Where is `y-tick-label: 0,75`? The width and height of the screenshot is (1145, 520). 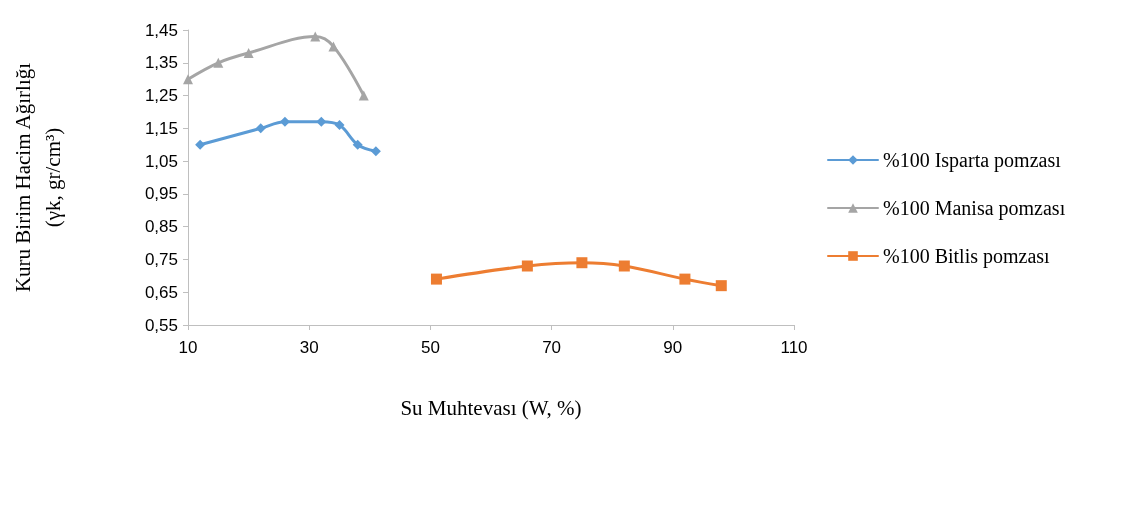
y-tick-label: 0,75 is located at coordinates (161, 259).